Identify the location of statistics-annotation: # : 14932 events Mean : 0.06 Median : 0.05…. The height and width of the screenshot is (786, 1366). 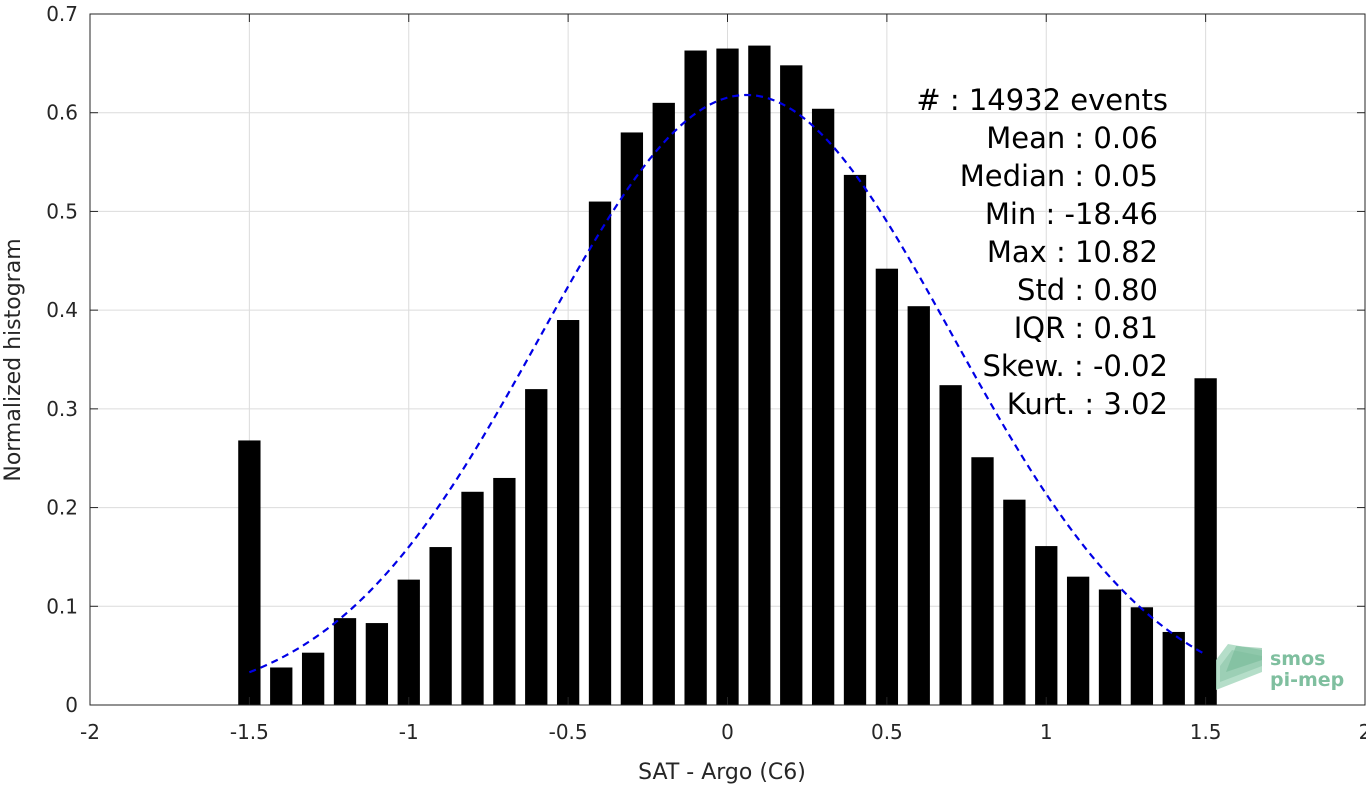
(1042, 252).